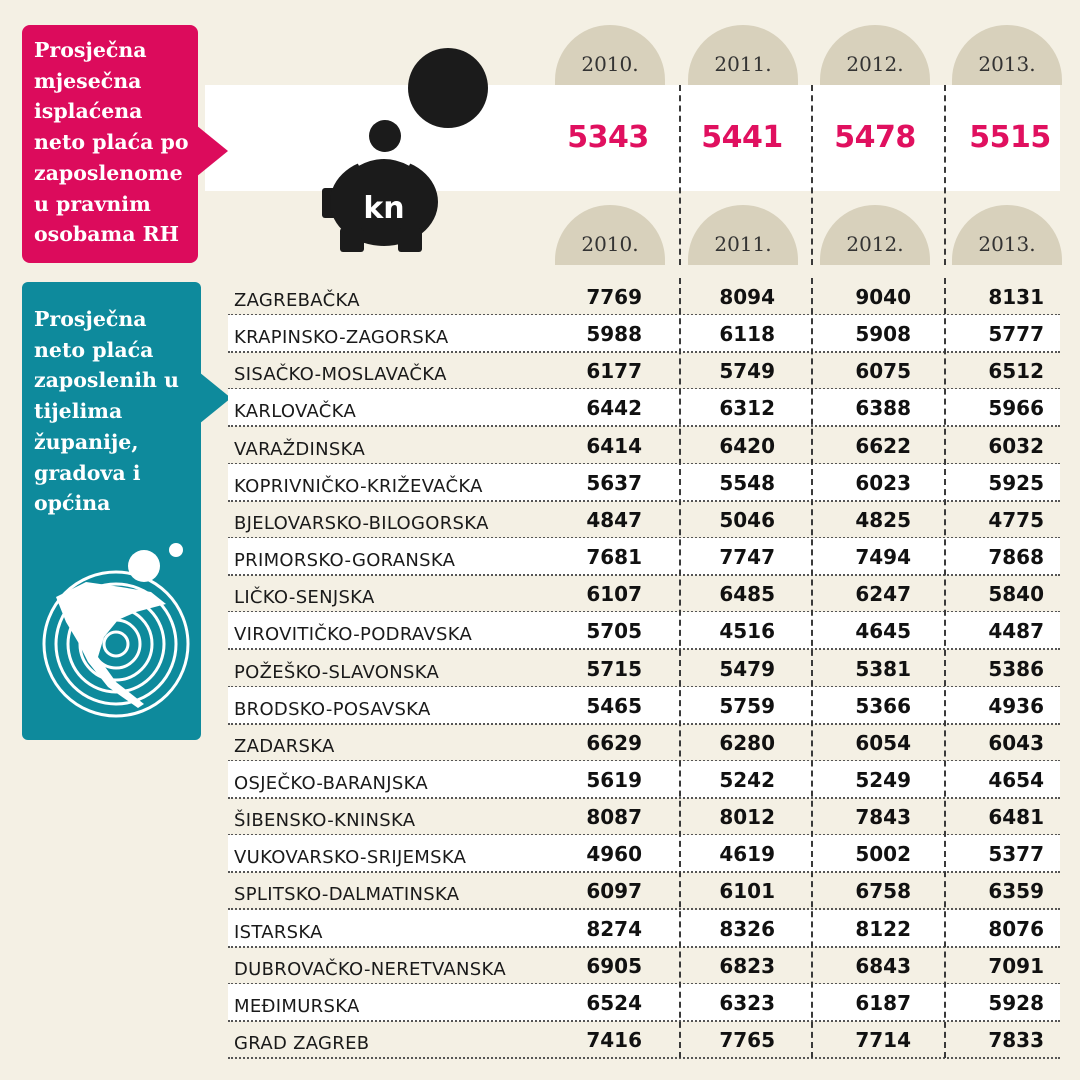 The width and height of the screenshot is (1080, 1080). What do you see at coordinates (742, 137) in the screenshot?
I see `national-value-2011: 5441` at bounding box center [742, 137].